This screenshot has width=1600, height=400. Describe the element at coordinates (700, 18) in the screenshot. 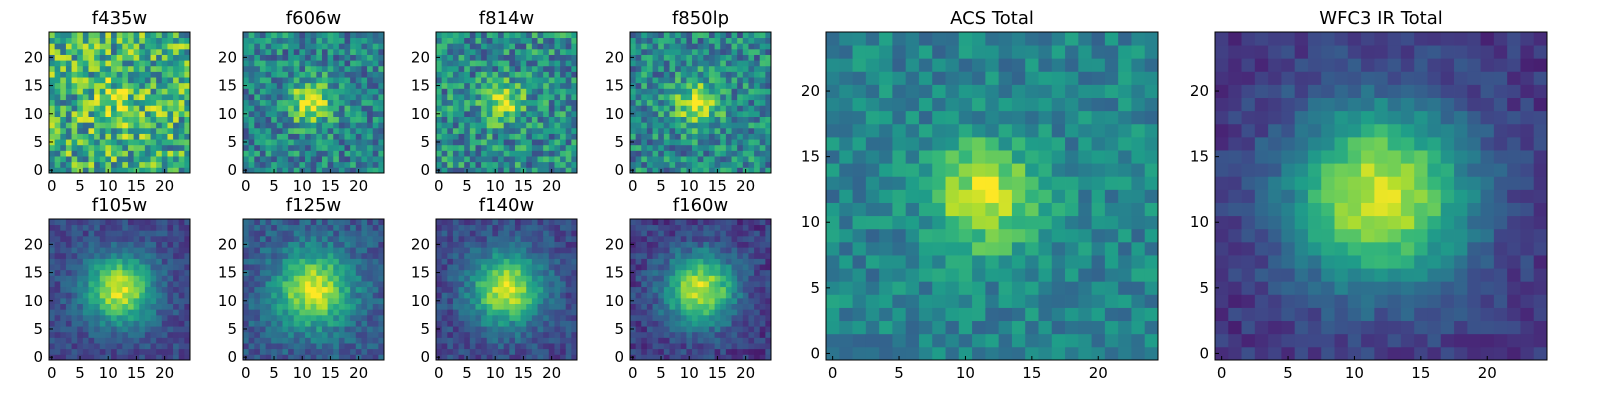

I see `panel-title: f850lp` at that location.